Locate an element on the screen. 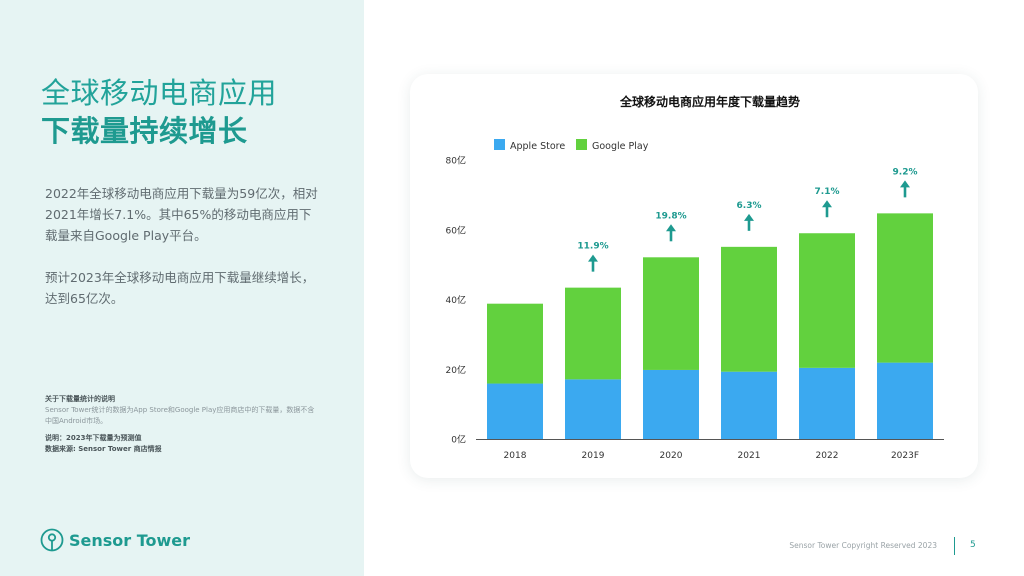 The height and width of the screenshot is (576, 1024). sensor-tower-logo-icon is located at coordinates (52, 540).